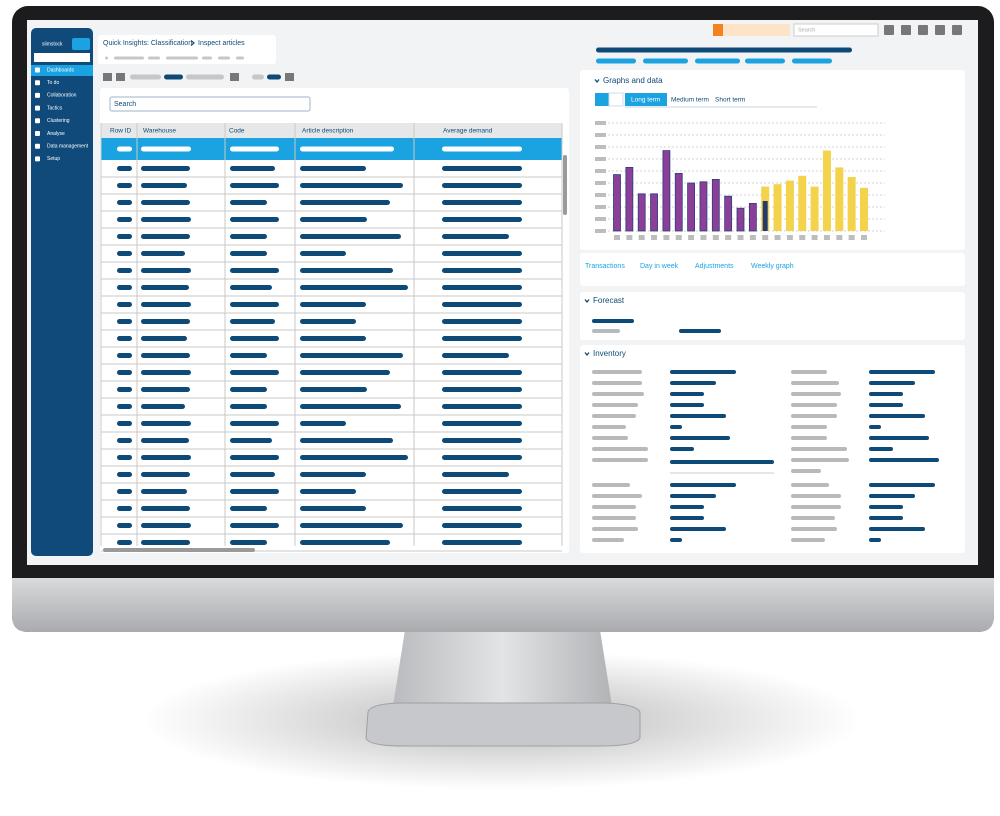  What do you see at coordinates (52, 44) in the screenshot?
I see `logo: slimstock` at bounding box center [52, 44].